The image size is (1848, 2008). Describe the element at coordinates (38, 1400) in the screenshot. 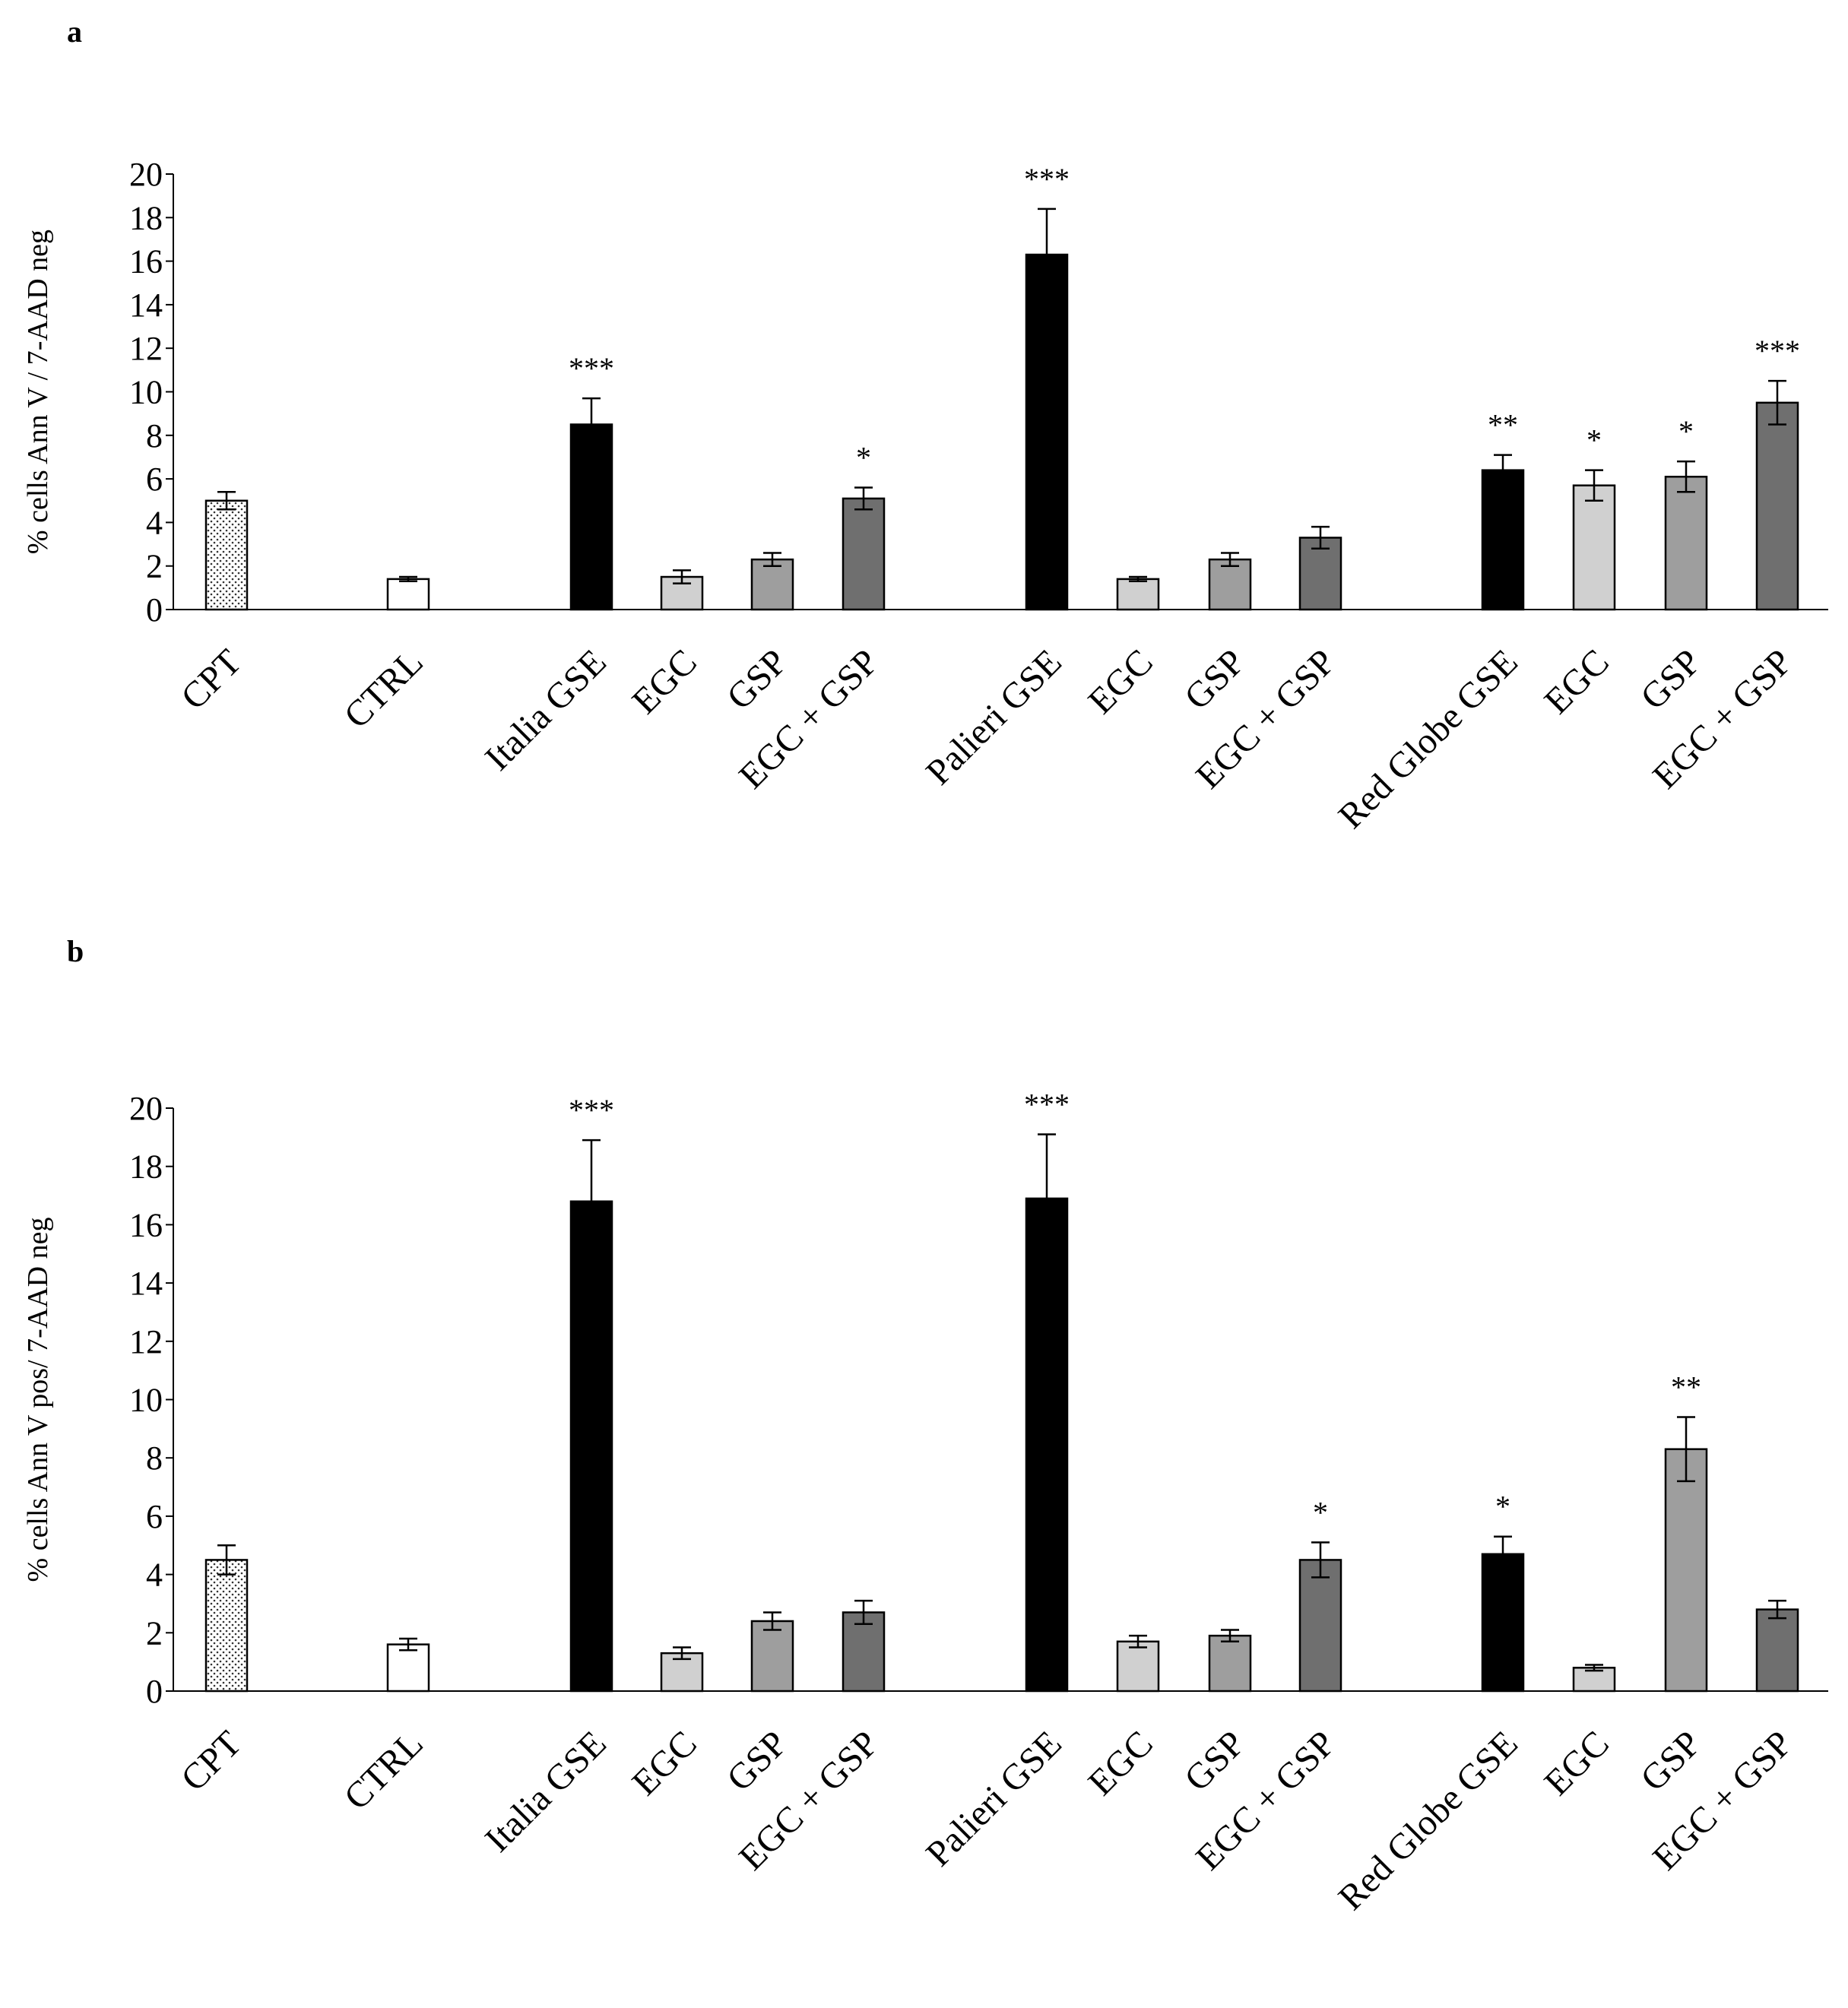

I see `y-axis-label: % cells Ann V pos/ 7-AAD neg` at that location.